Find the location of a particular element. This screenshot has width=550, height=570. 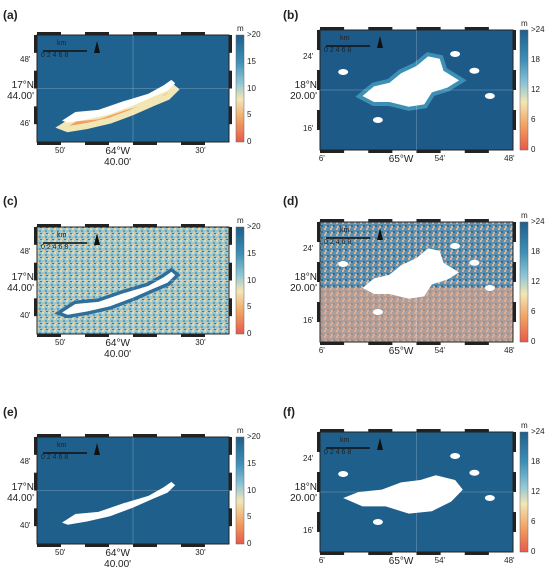

panel-label-c: (c) is located at coordinates (10, 201).